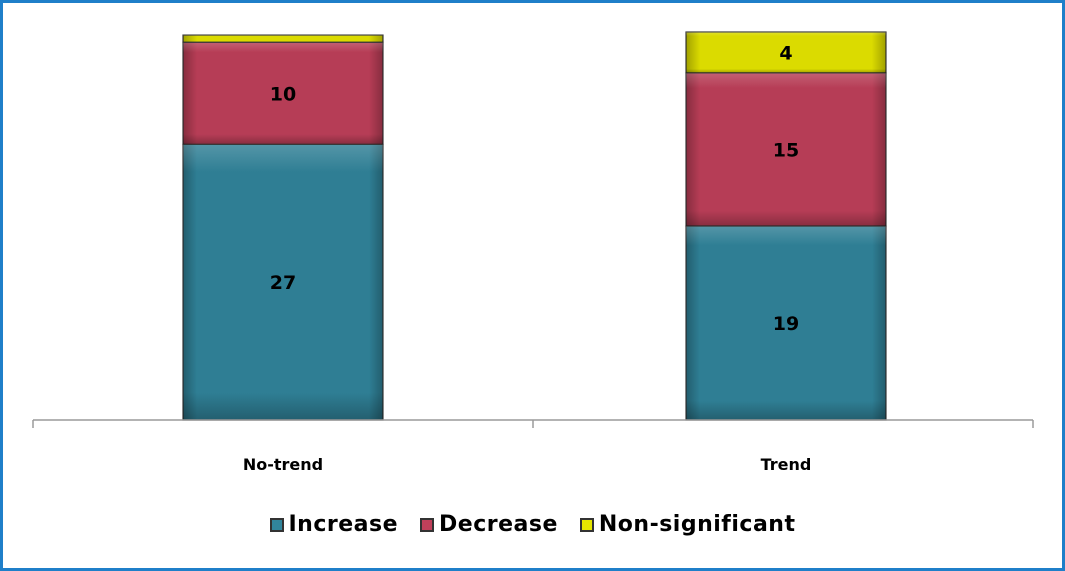  Describe the element at coordinates (498, 524) in the screenshot. I see `legend-label-decrease: Decrease` at that location.